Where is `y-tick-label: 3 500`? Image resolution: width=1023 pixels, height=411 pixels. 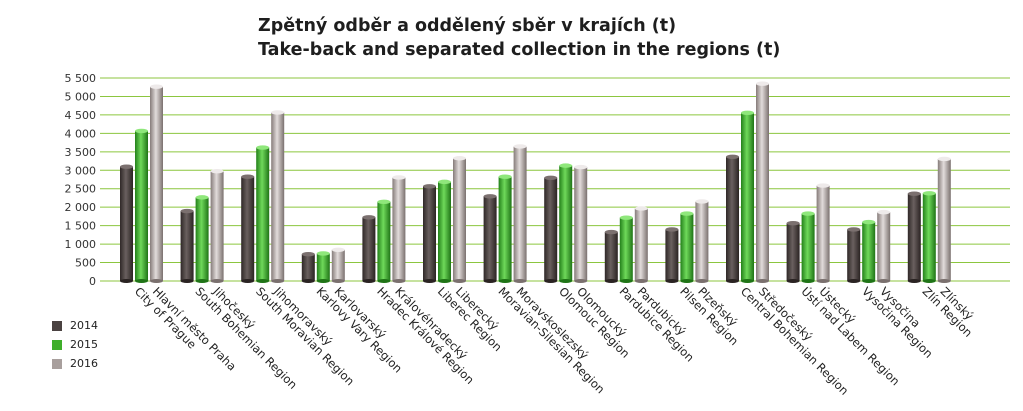
y-tick-label: 3 500 is located at coordinates (81, 152).